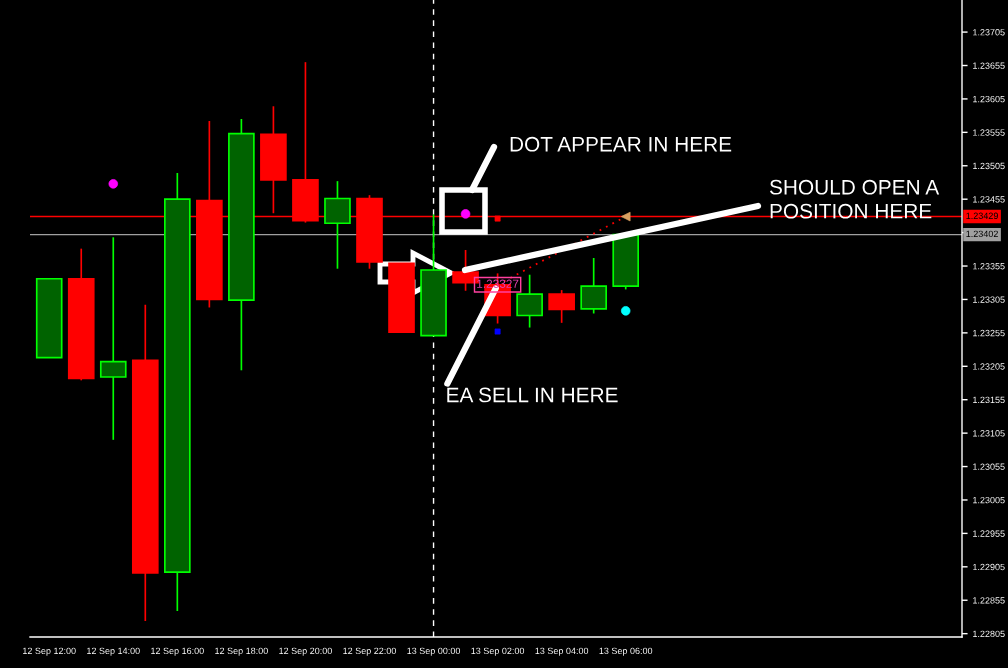  Describe the element at coordinates (989, 433) in the screenshot. I see `y-tick-label: 1.23105` at that location.